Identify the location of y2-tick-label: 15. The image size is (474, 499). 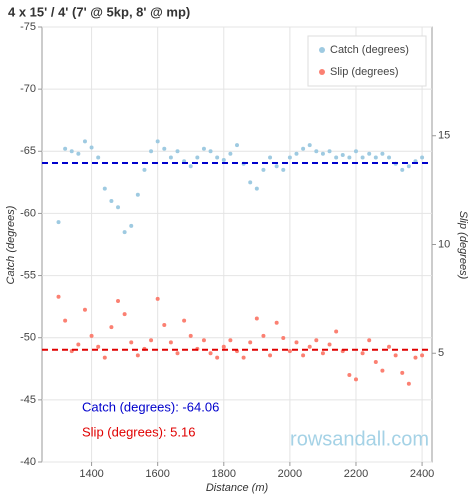
(444, 136).